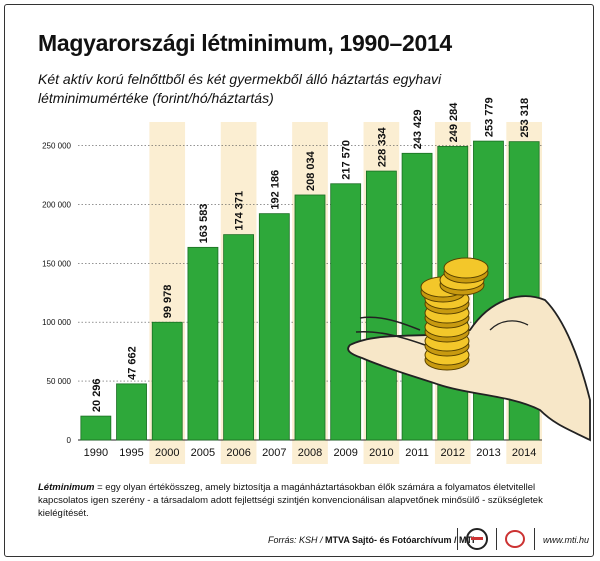 The image size is (600, 561). What do you see at coordinates (56, 263) in the screenshot?
I see `y-tick-label: 150 000` at bounding box center [56, 263].